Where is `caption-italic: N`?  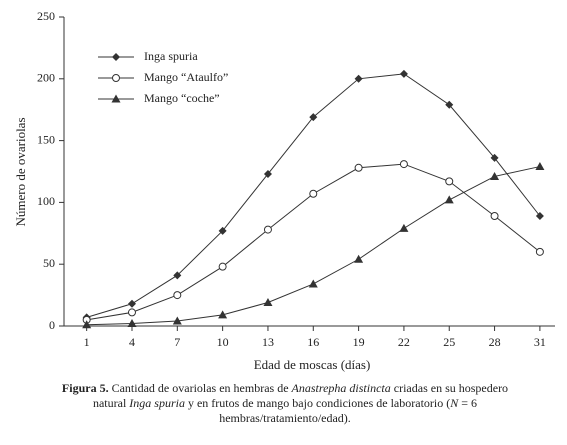 caption-italic: N is located at coordinates (454, 403).